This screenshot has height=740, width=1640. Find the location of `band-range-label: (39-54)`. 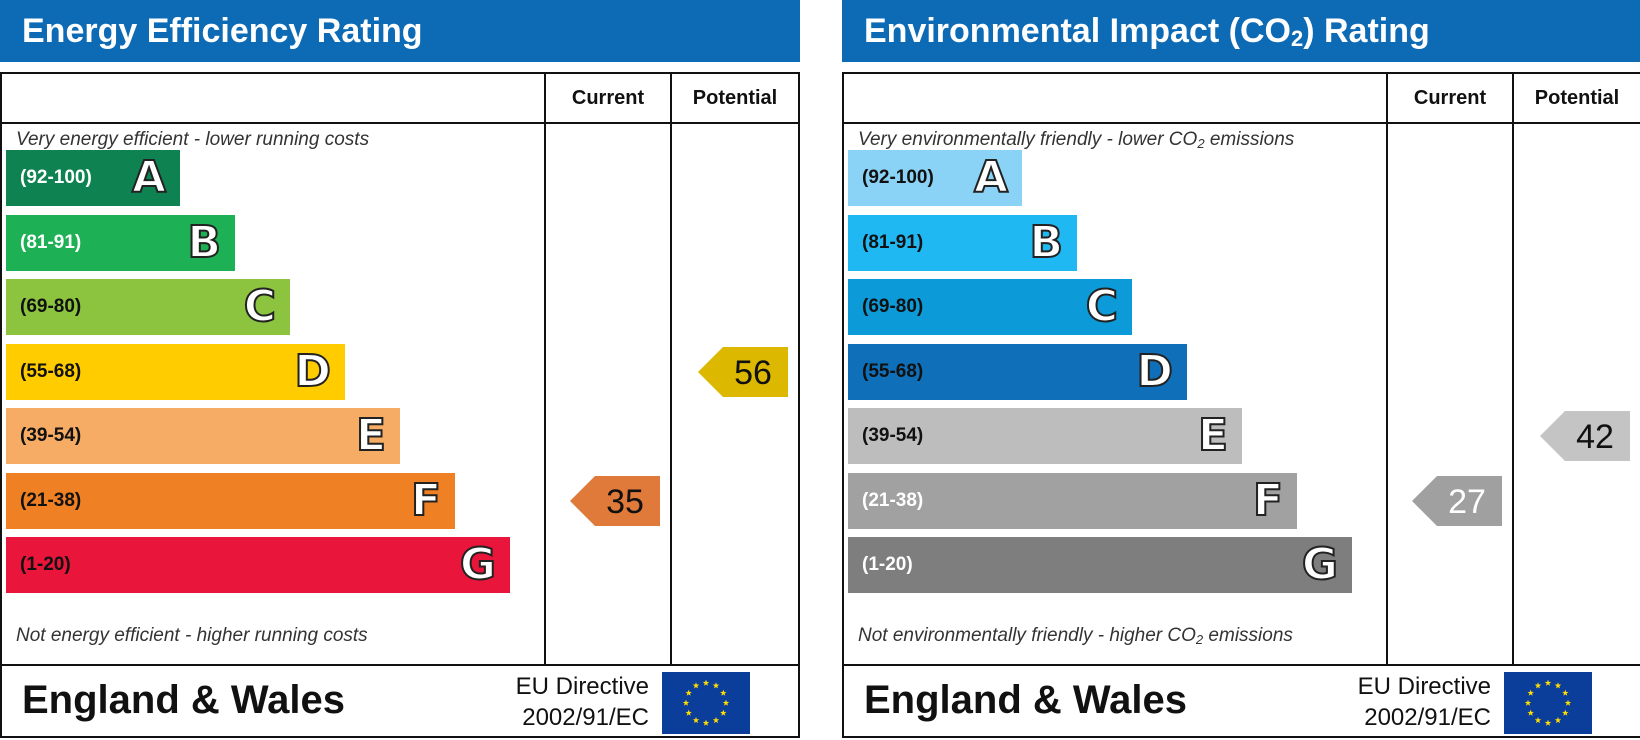

band-range-label: (39-54) is located at coordinates (893, 435).